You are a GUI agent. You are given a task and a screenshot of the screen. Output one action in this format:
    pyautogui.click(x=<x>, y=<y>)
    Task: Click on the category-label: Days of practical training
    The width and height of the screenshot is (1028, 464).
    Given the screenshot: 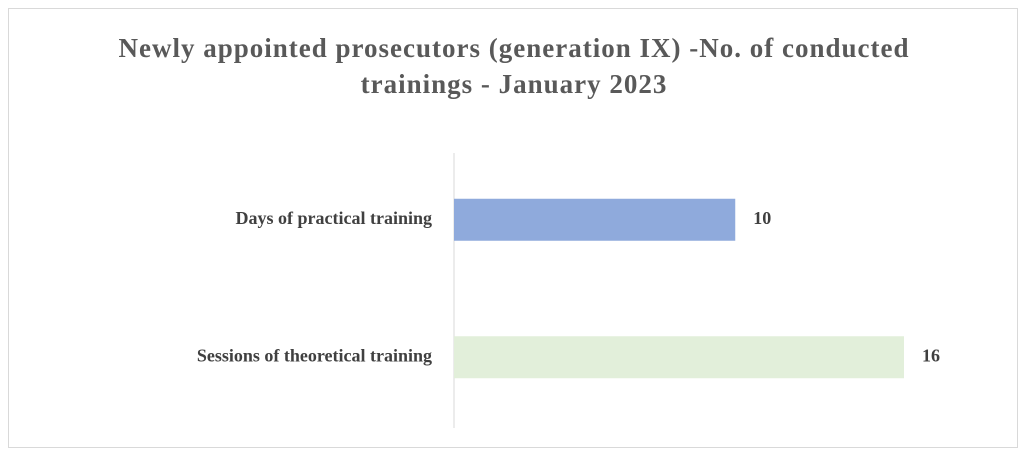 What is the action you would take?
    pyautogui.click(x=334, y=218)
    